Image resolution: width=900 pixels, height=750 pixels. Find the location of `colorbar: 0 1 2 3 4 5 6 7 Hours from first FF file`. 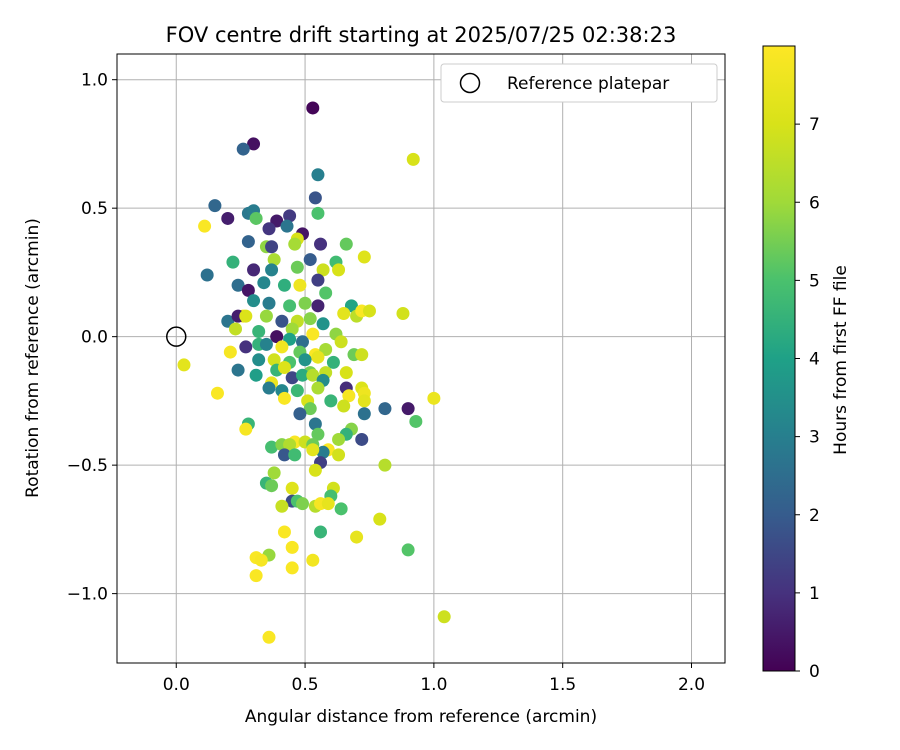

colorbar: 0 1 2 3 4 5 6 7 Hours from first FF file is located at coordinates (806, 363).